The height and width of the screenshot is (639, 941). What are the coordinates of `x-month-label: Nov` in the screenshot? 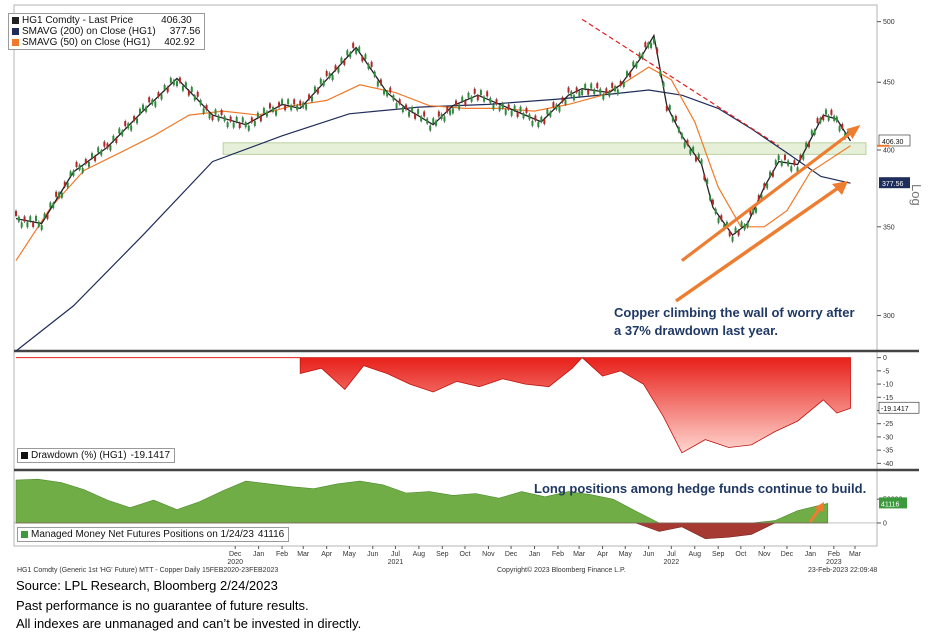 It's located at (488, 554).